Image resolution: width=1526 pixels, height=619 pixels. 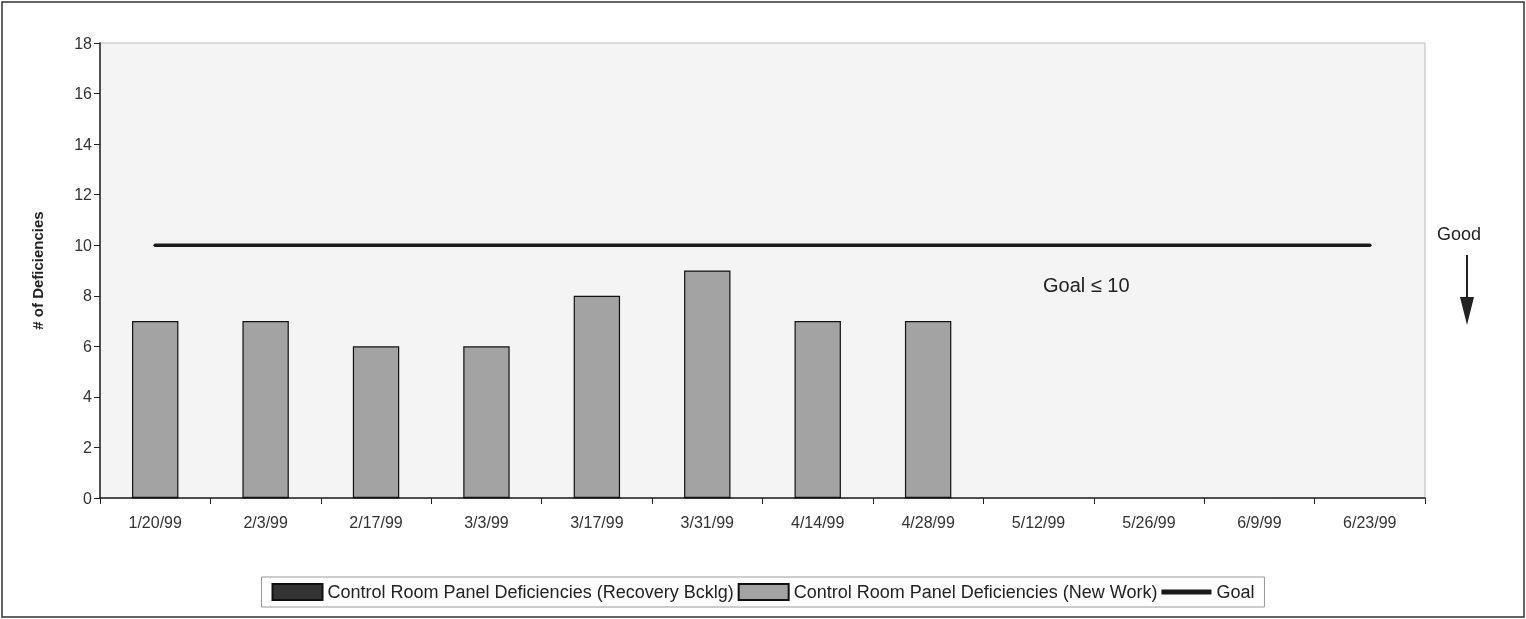 What do you see at coordinates (1149, 522) in the screenshot?
I see `x-tick-label: 5/26/99` at bounding box center [1149, 522].